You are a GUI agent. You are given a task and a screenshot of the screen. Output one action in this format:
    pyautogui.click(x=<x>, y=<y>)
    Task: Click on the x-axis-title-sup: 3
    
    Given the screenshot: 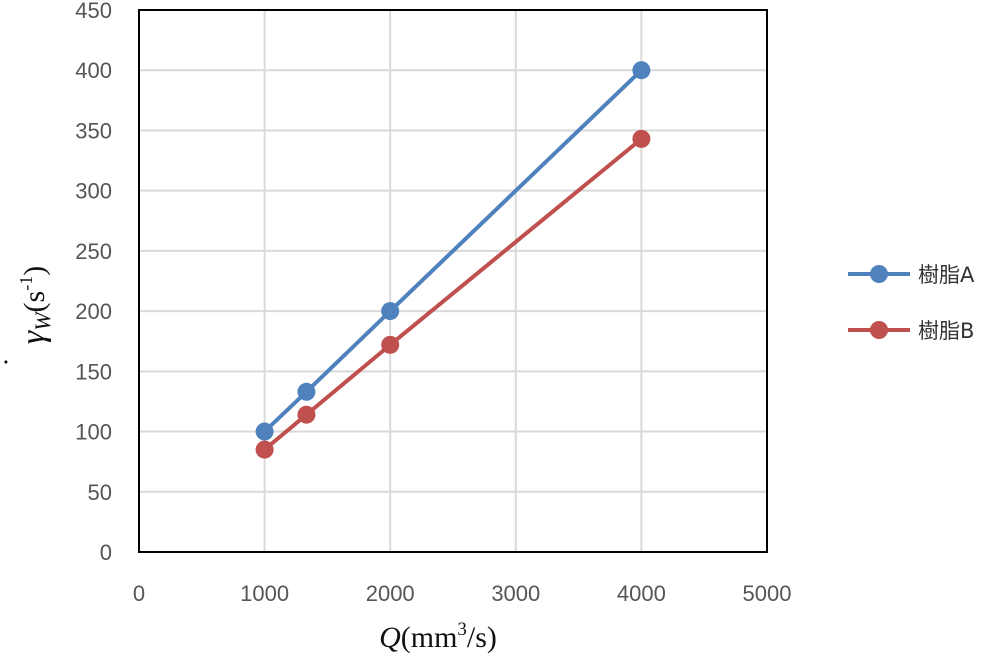 What is the action you would take?
    pyautogui.click(x=462, y=629)
    